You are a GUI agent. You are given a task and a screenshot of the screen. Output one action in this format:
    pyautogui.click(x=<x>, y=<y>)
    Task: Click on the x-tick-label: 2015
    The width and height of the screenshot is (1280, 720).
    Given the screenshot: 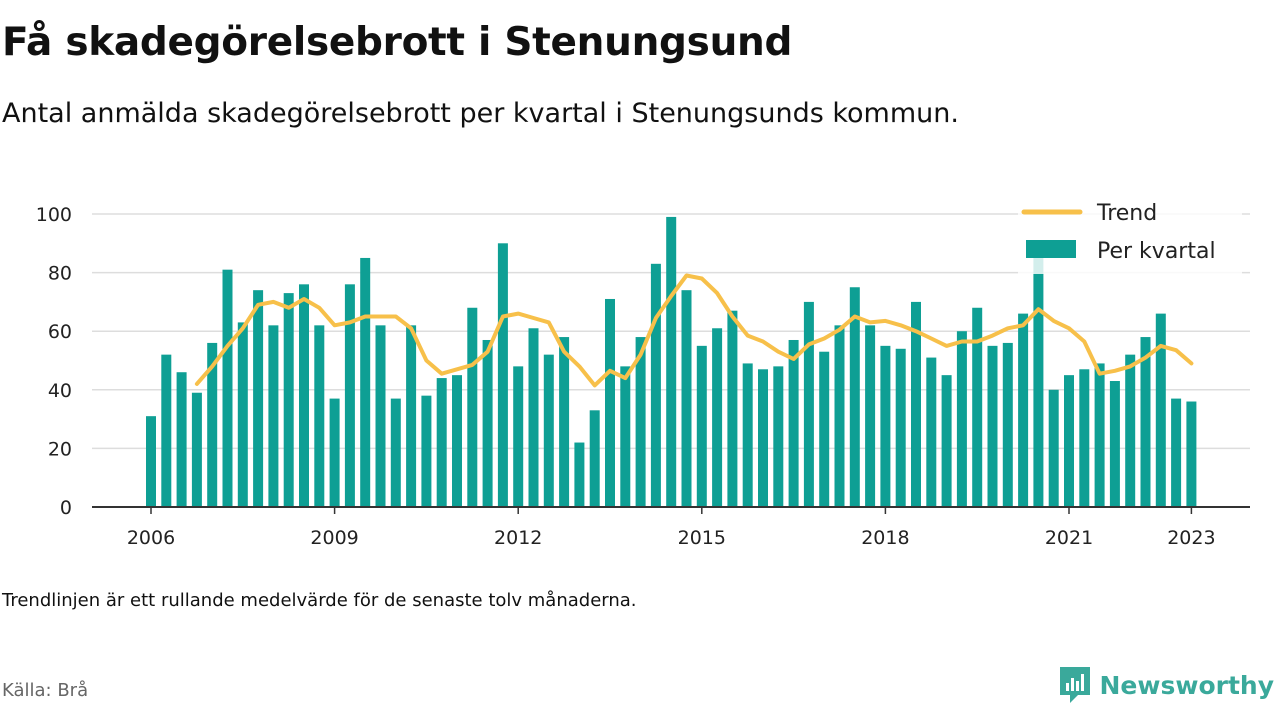 What is the action you would take?
    pyautogui.click(x=702, y=538)
    